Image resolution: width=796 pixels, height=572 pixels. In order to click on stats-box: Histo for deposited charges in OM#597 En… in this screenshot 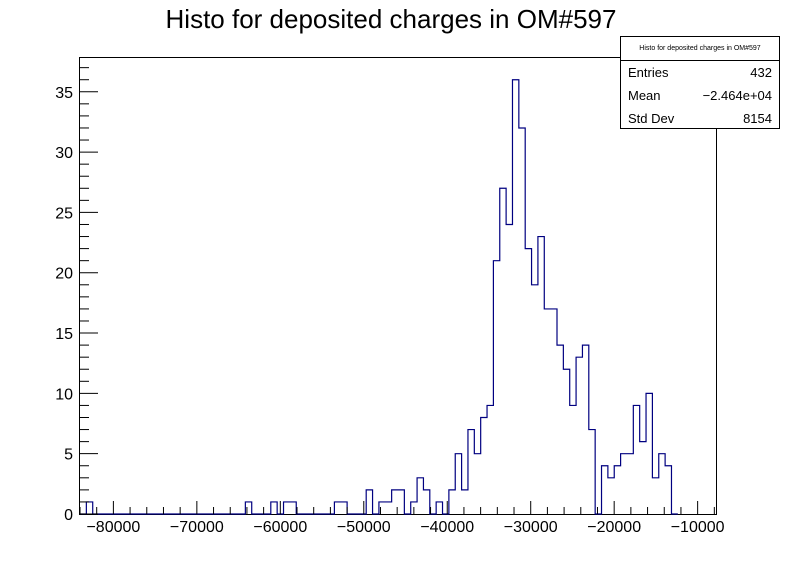, I will do `click(700, 82)`.